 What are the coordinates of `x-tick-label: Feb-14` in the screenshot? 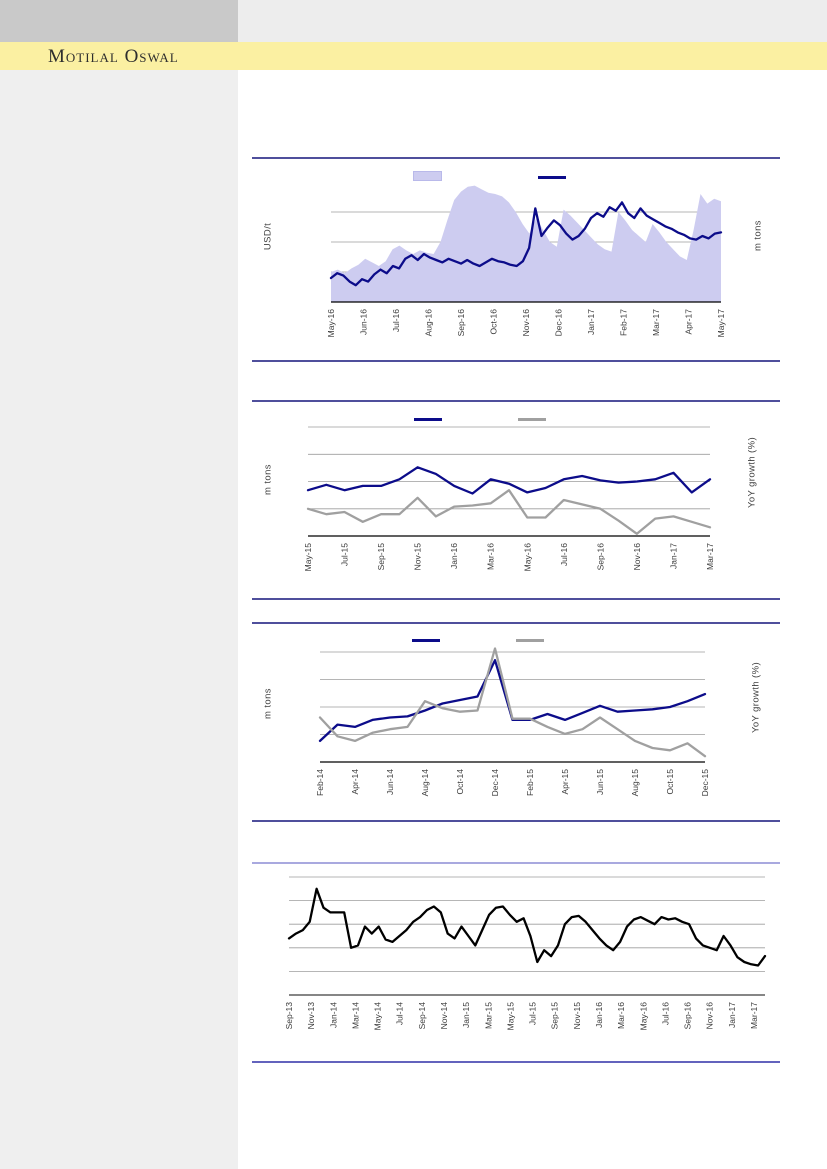 It's located at (320, 782).